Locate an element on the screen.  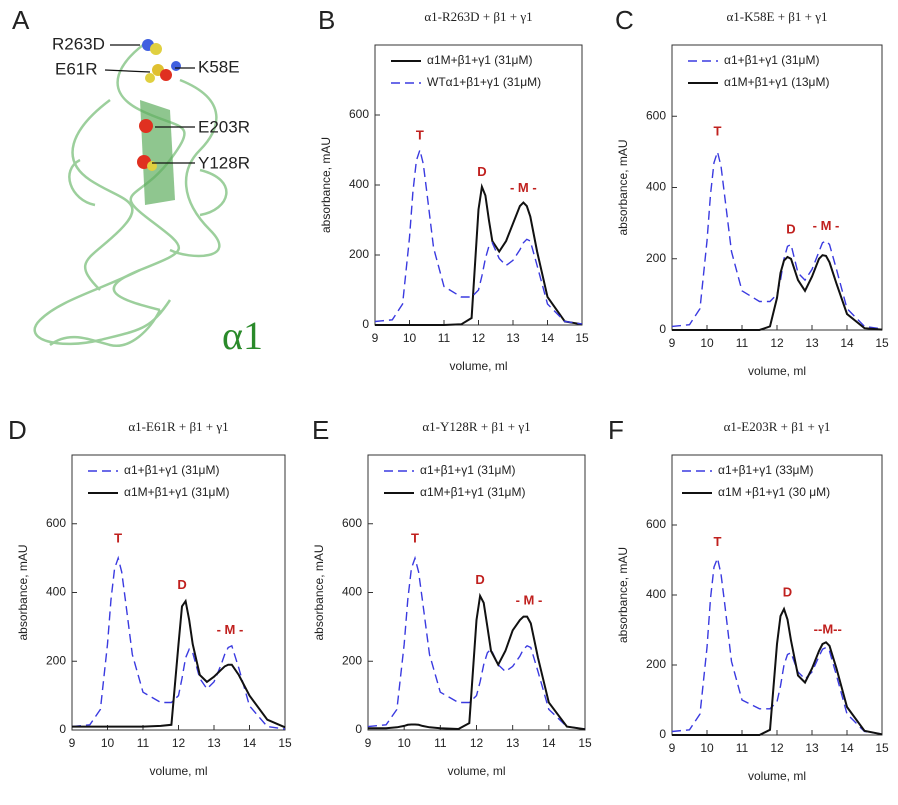
structure-panel: A R263D E61R K58E E203R Y128R α1 is located at coordinates (137, 181).